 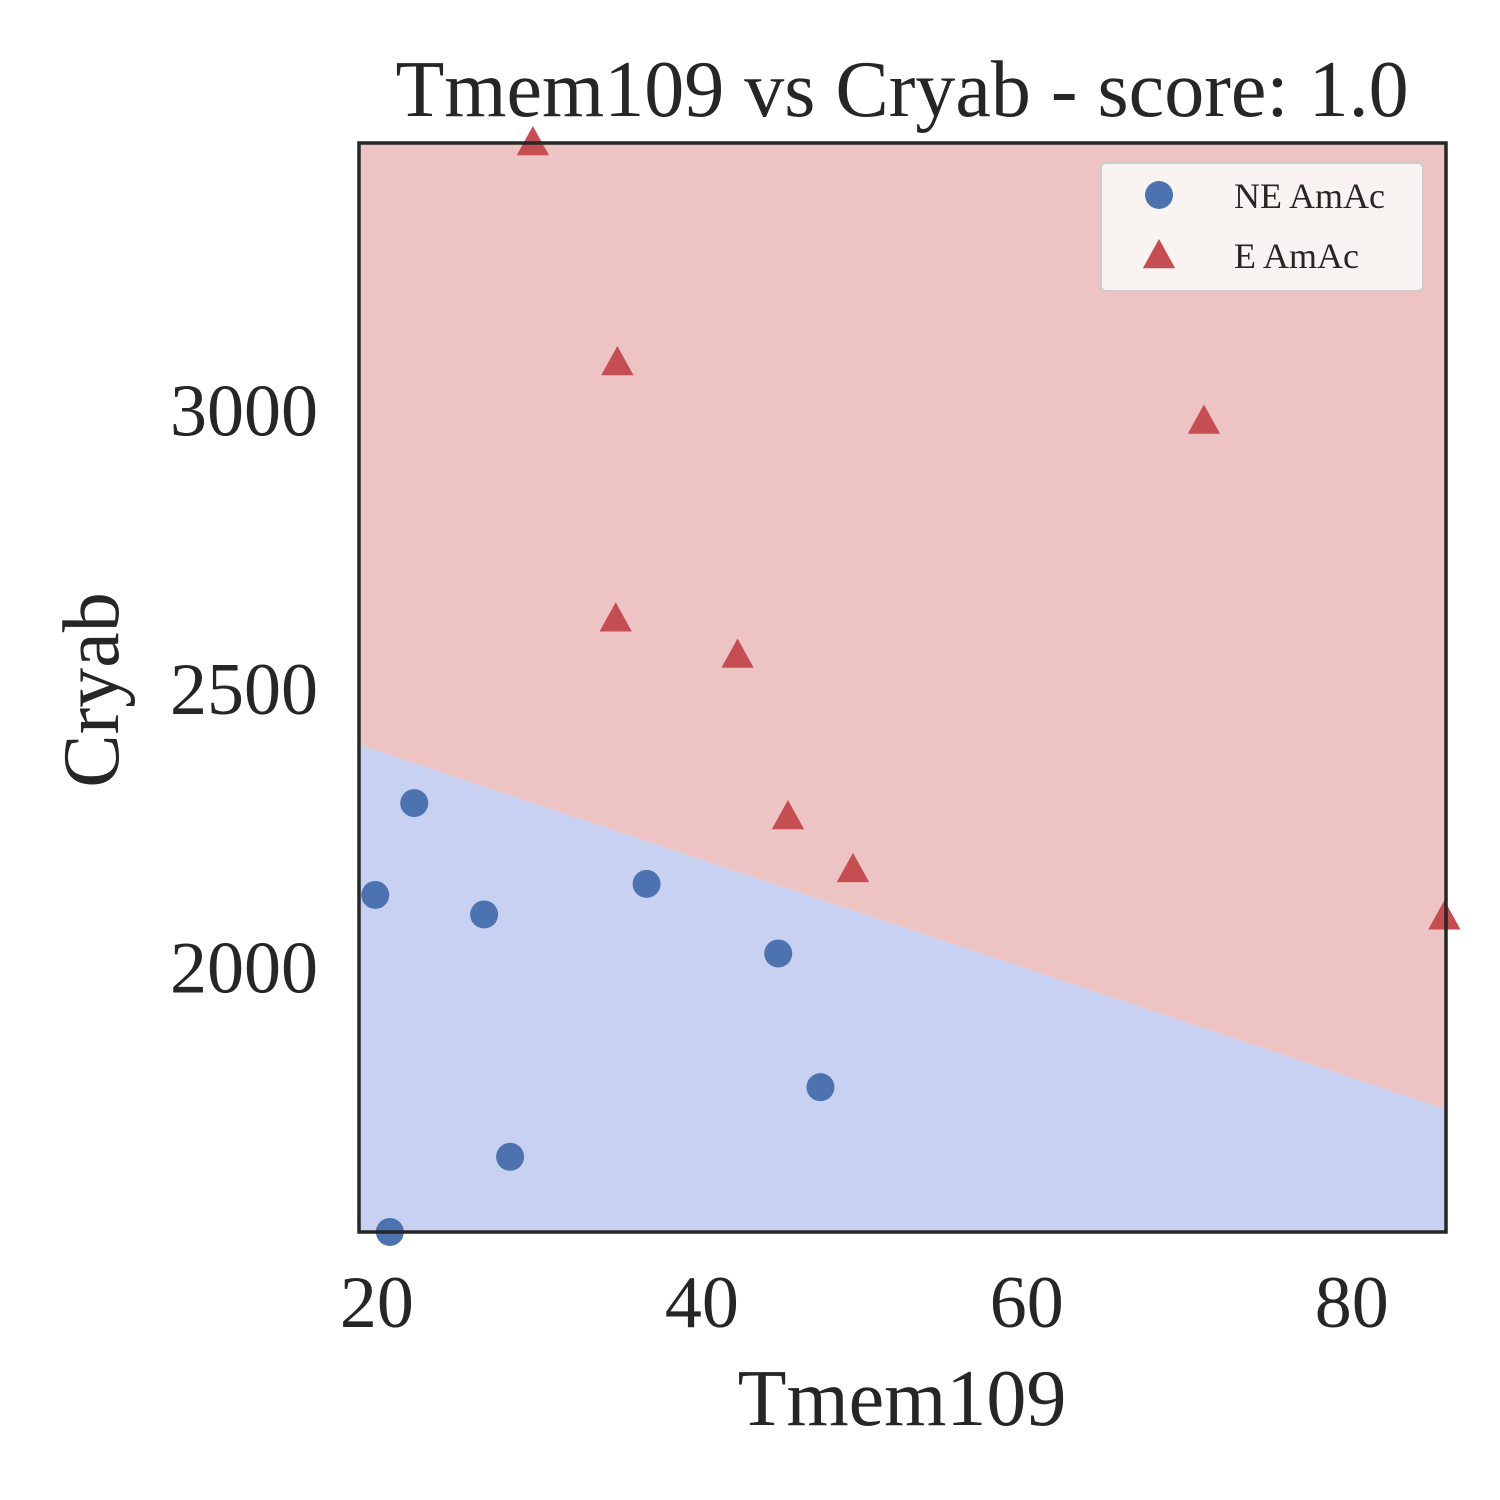 I want to click on legend-box, so click(x=1262, y=227).